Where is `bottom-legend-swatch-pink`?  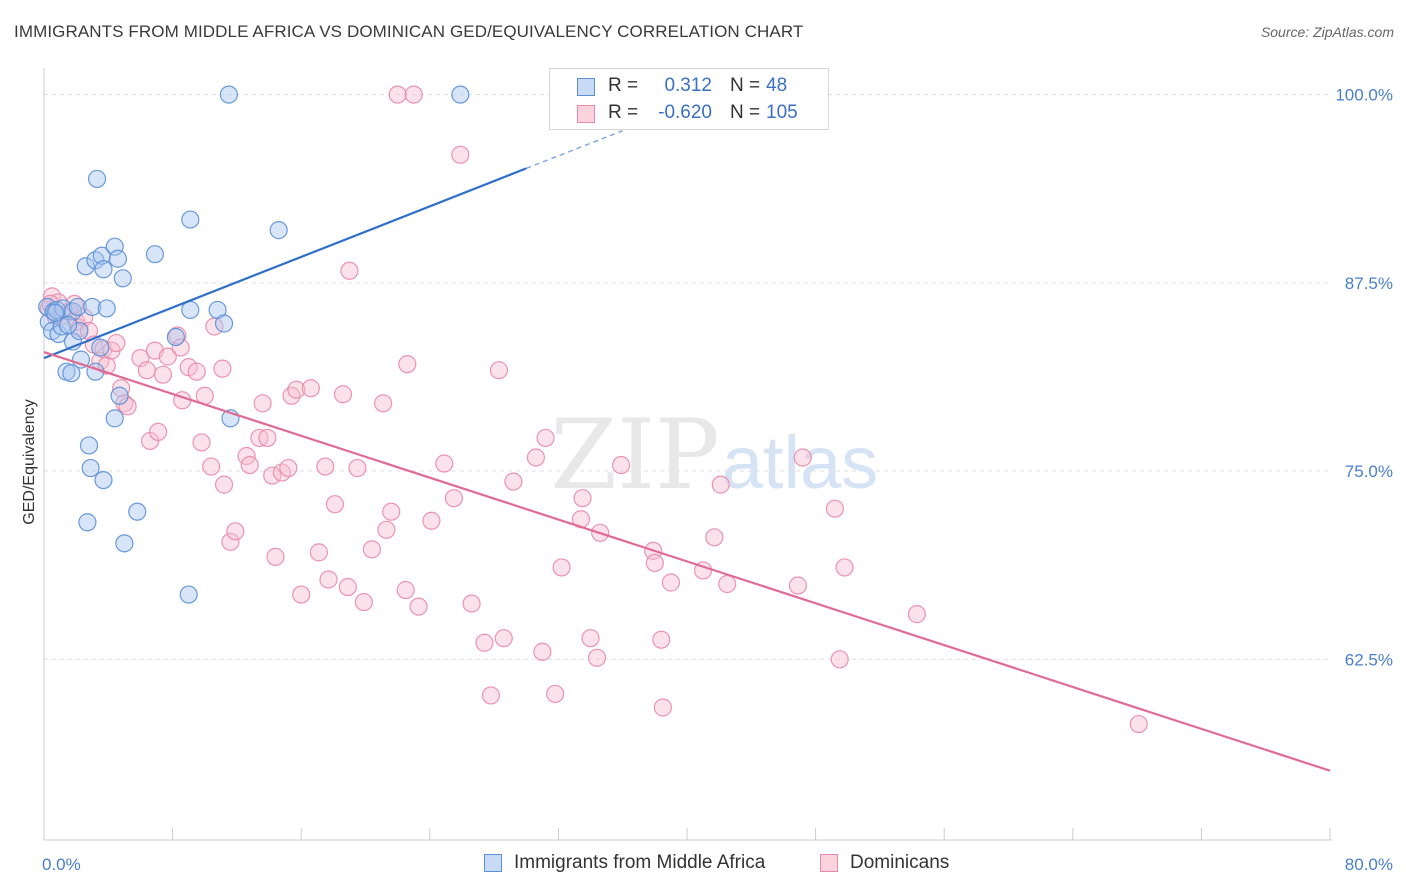
bottom-legend-swatch-pink is located at coordinates (829, 863).